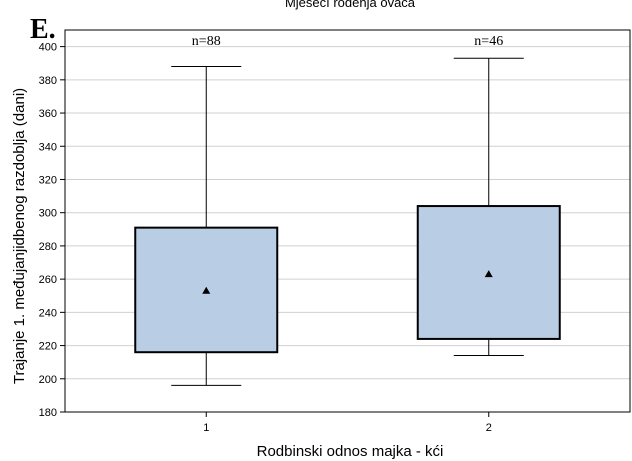 This screenshot has width=632, height=461. What do you see at coordinates (43, 29) in the screenshot?
I see `panel-label: E.` at bounding box center [43, 29].